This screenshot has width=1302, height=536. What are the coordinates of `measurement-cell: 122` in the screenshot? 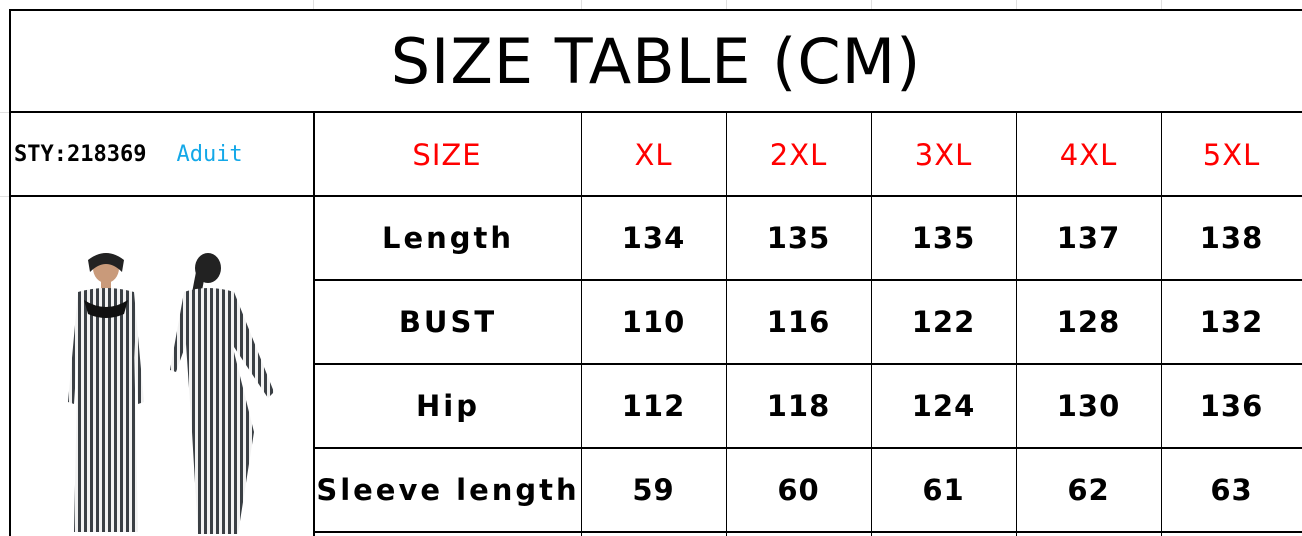 It's located at (943, 322).